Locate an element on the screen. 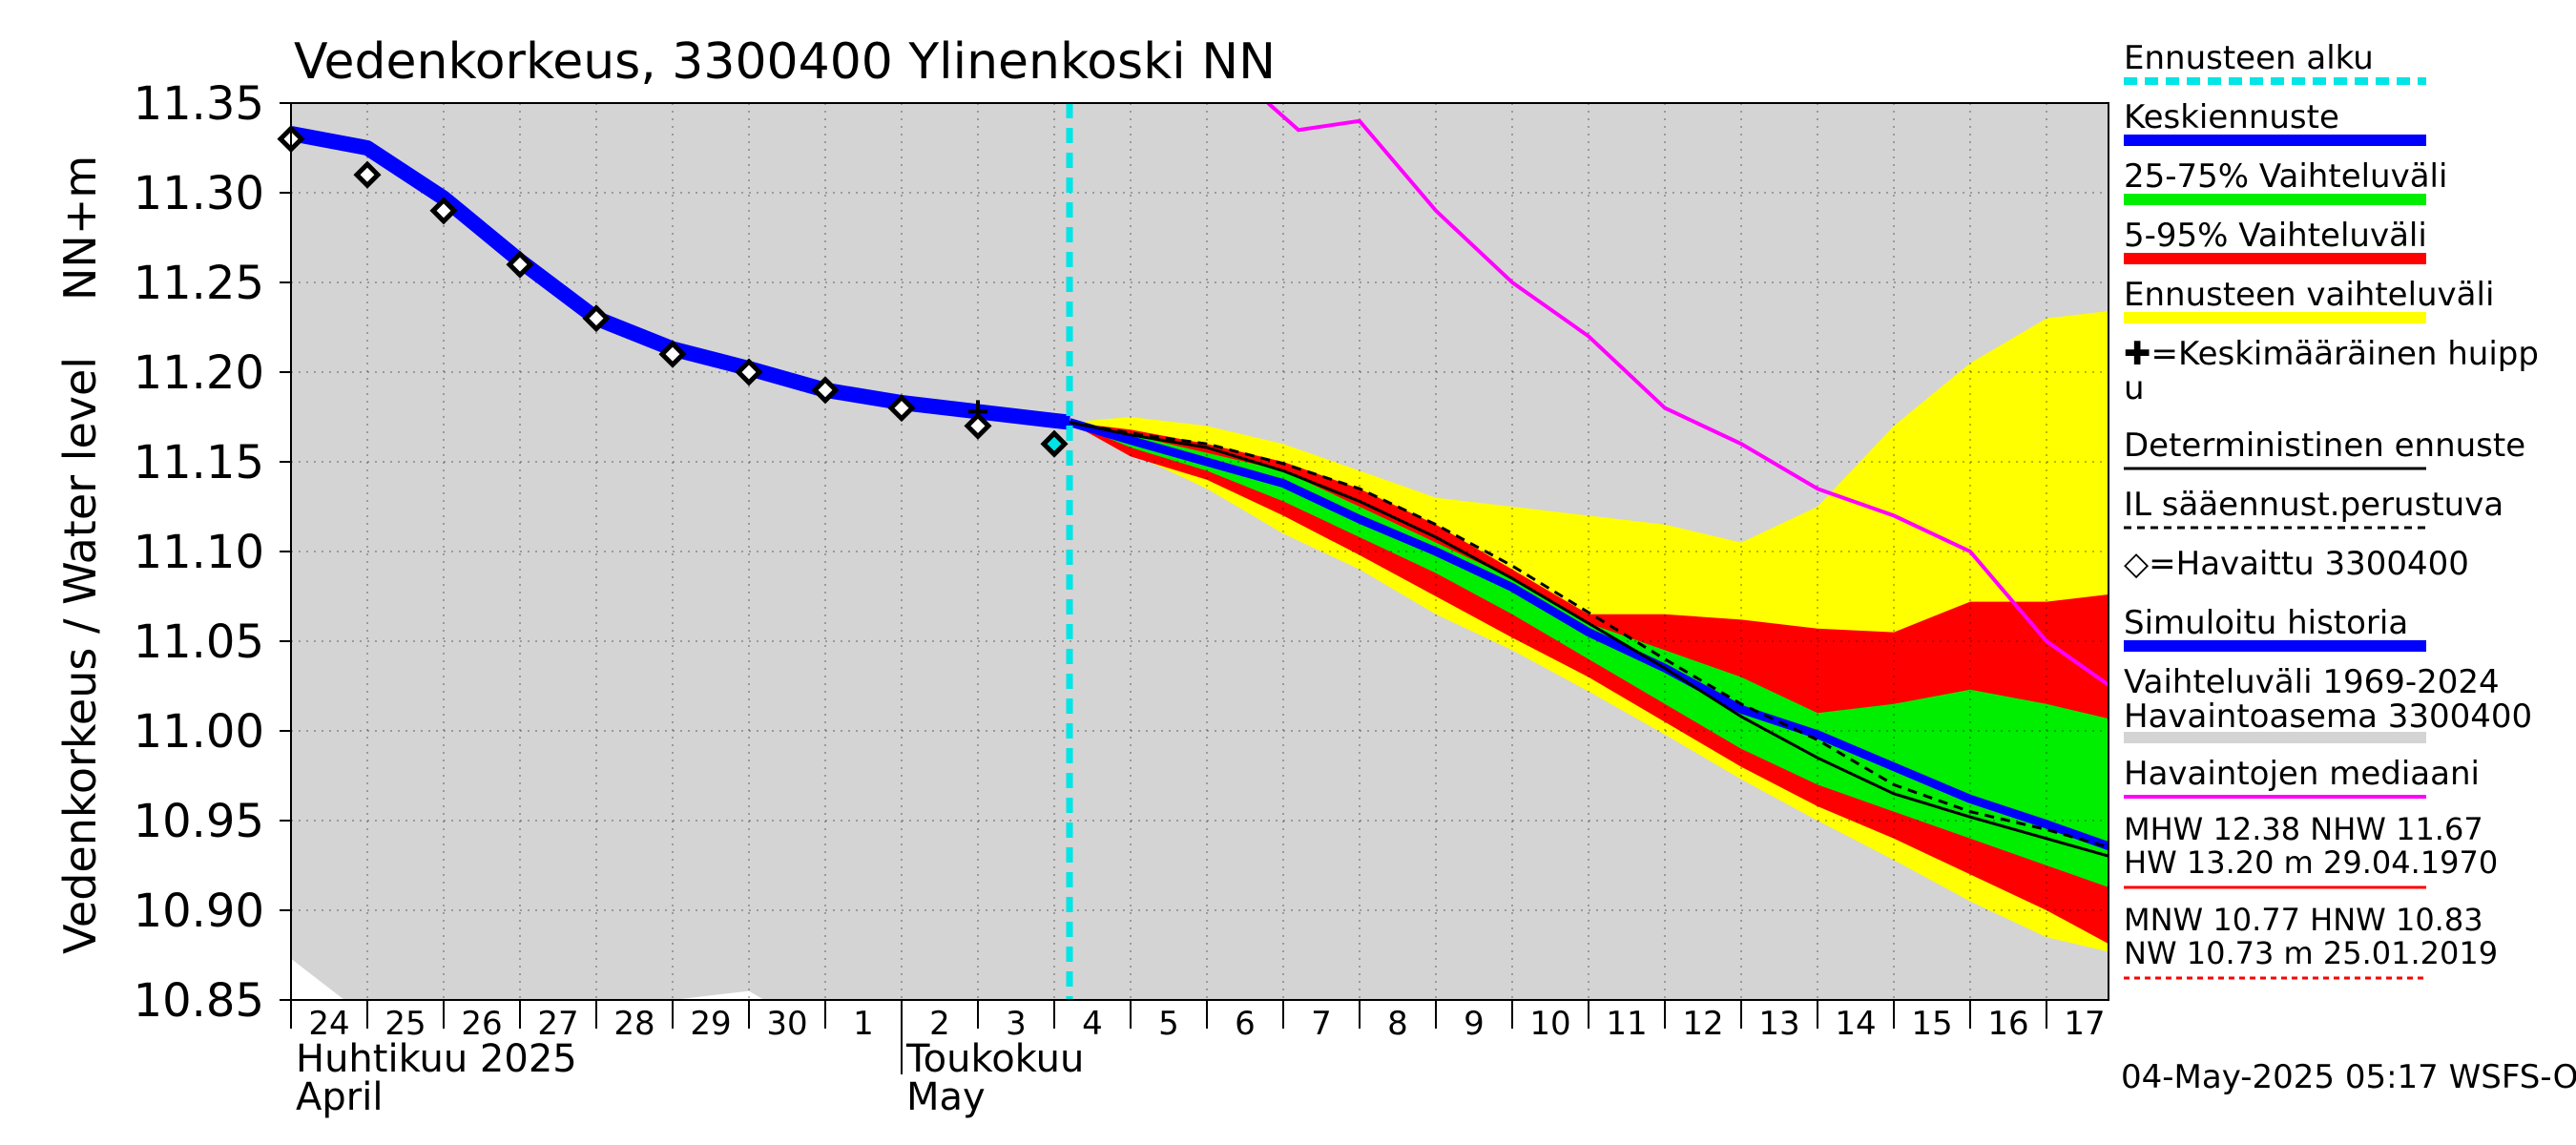 The image size is (2576, 1145). y-tick-label: 10.85 is located at coordinates (199, 1001).